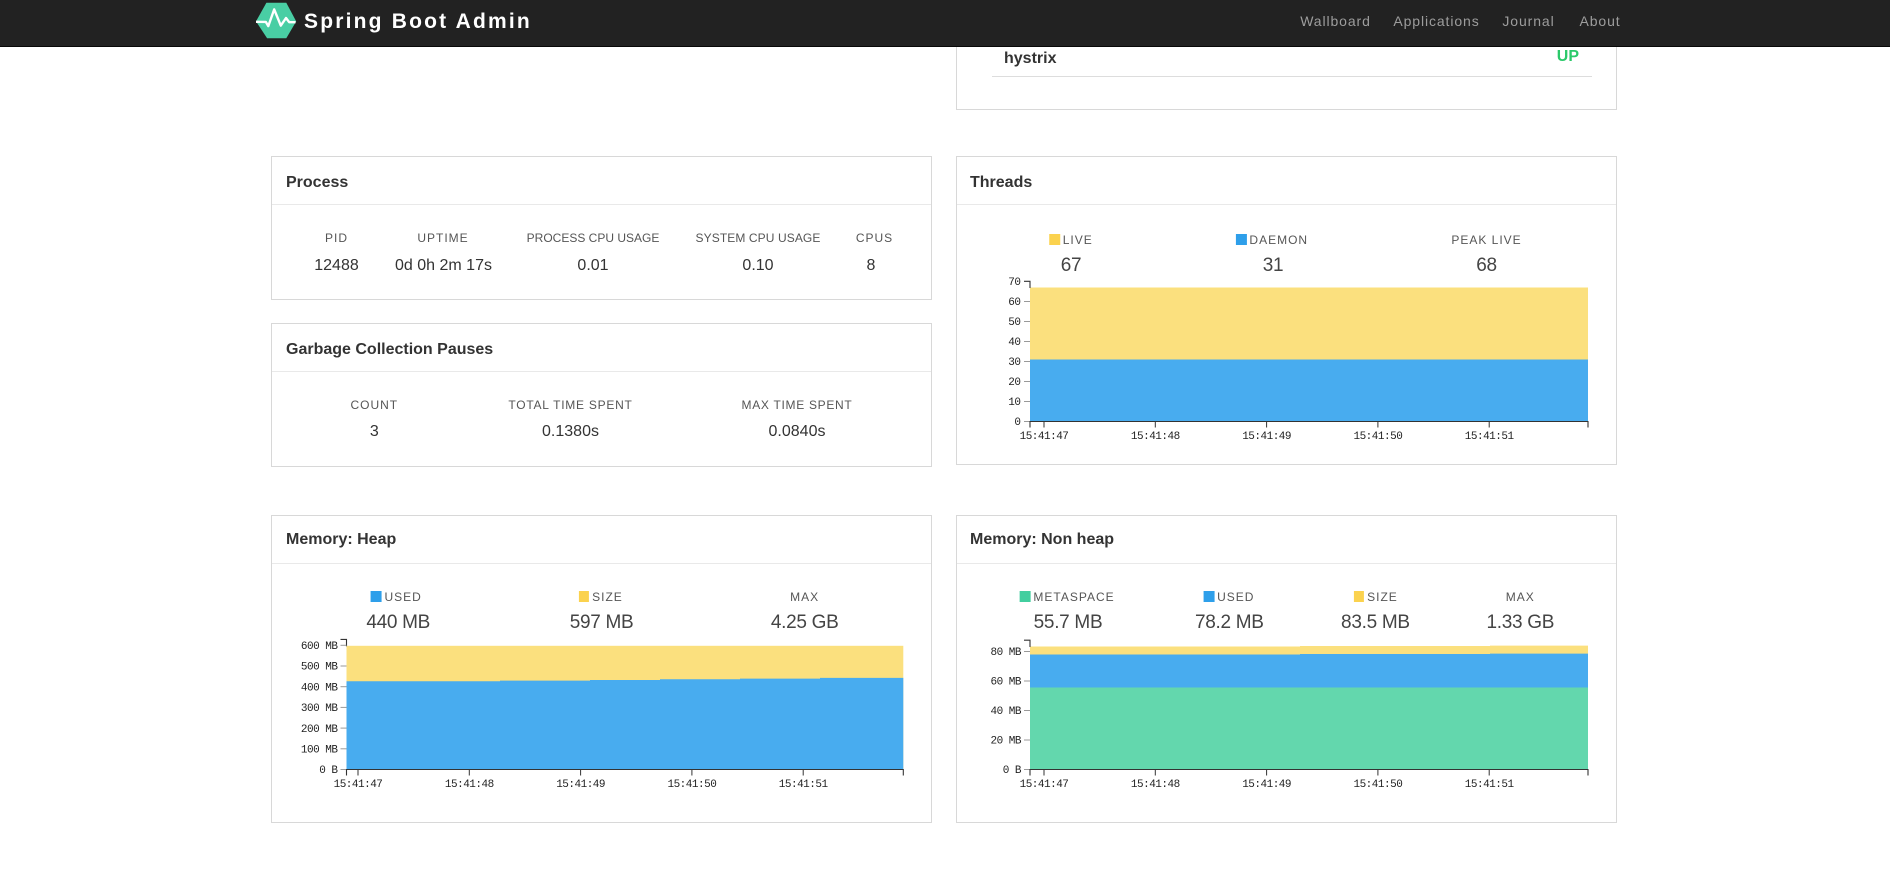 The image size is (1890, 892). I want to click on svg-text: 100 MB, so click(320, 751).